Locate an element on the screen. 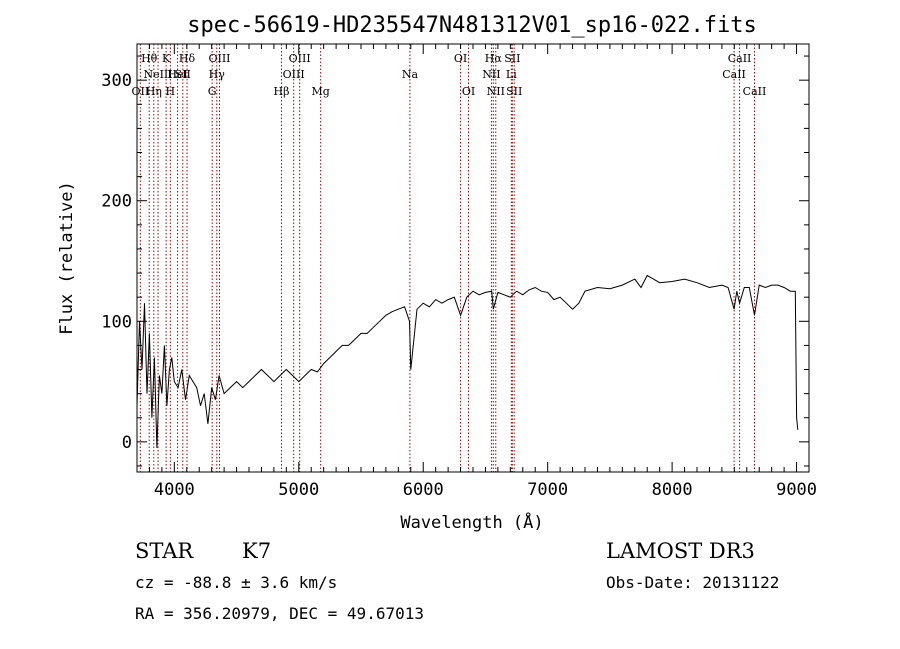 The height and width of the screenshot is (649, 900). line-label-14: OIII is located at coordinates (300, 58).